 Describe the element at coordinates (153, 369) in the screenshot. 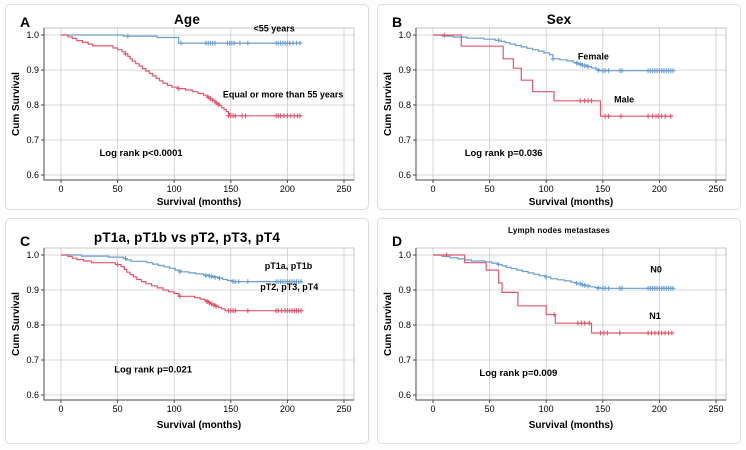

I see `log-rank-p-label: Log rank p=0.021` at that location.